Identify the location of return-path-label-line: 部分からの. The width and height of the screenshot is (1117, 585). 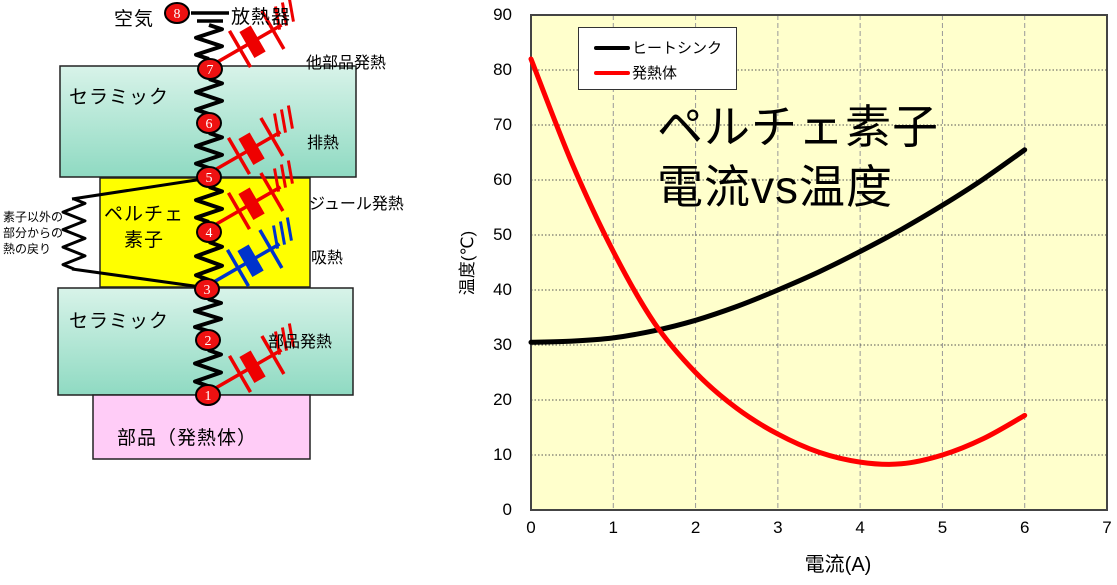
(33, 233).